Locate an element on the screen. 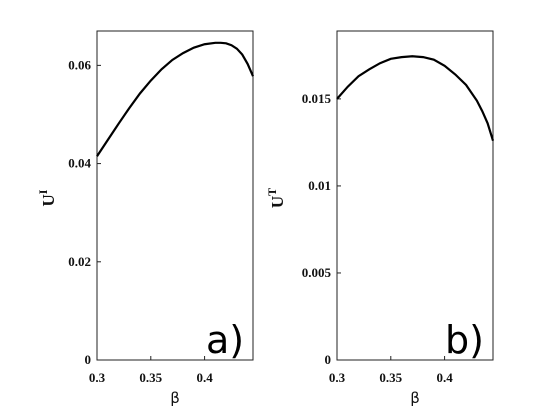 The width and height of the screenshot is (545, 410). panel-a-x-tick-label: 0.4 is located at coordinates (204, 377).